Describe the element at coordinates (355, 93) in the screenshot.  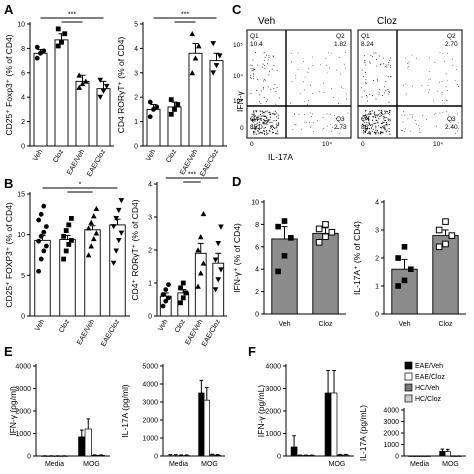
I see `flow-events` at that location.